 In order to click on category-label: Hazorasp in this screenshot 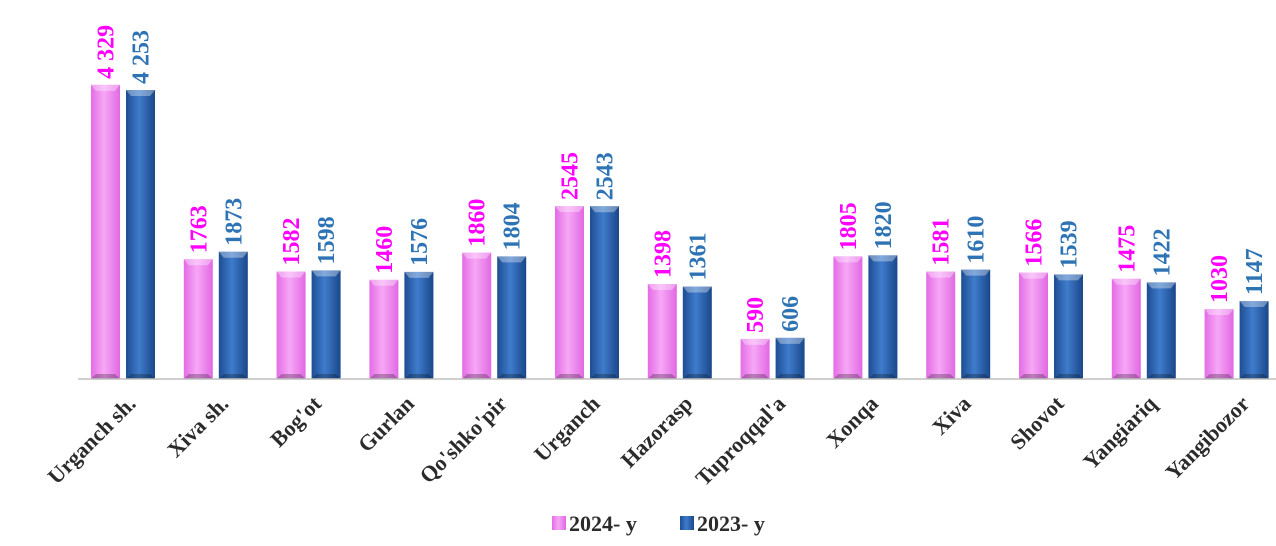, I will do `click(657, 432)`.